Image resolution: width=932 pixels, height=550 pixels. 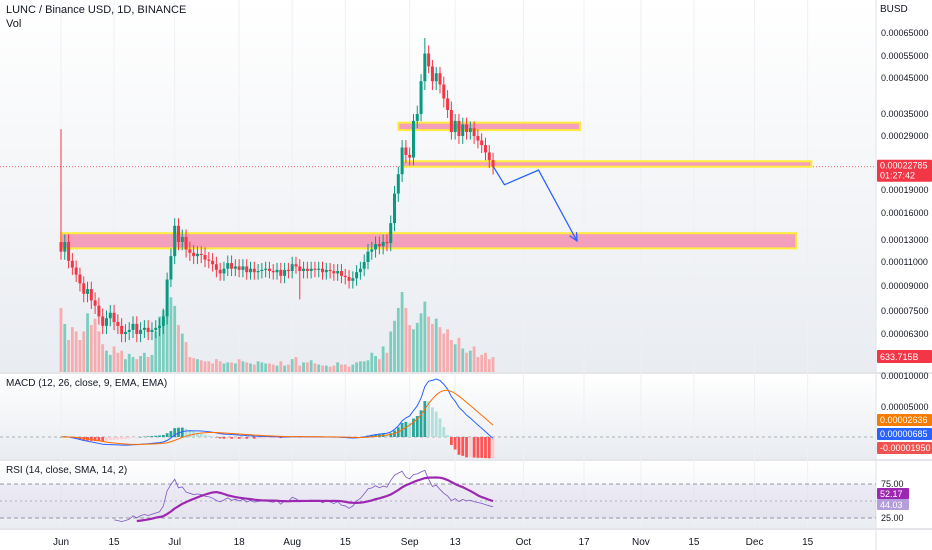 What do you see at coordinates (905, 114) in the screenshot?
I see `y-axis-tick-label: 0.00035000` at bounding box center [905, 114].